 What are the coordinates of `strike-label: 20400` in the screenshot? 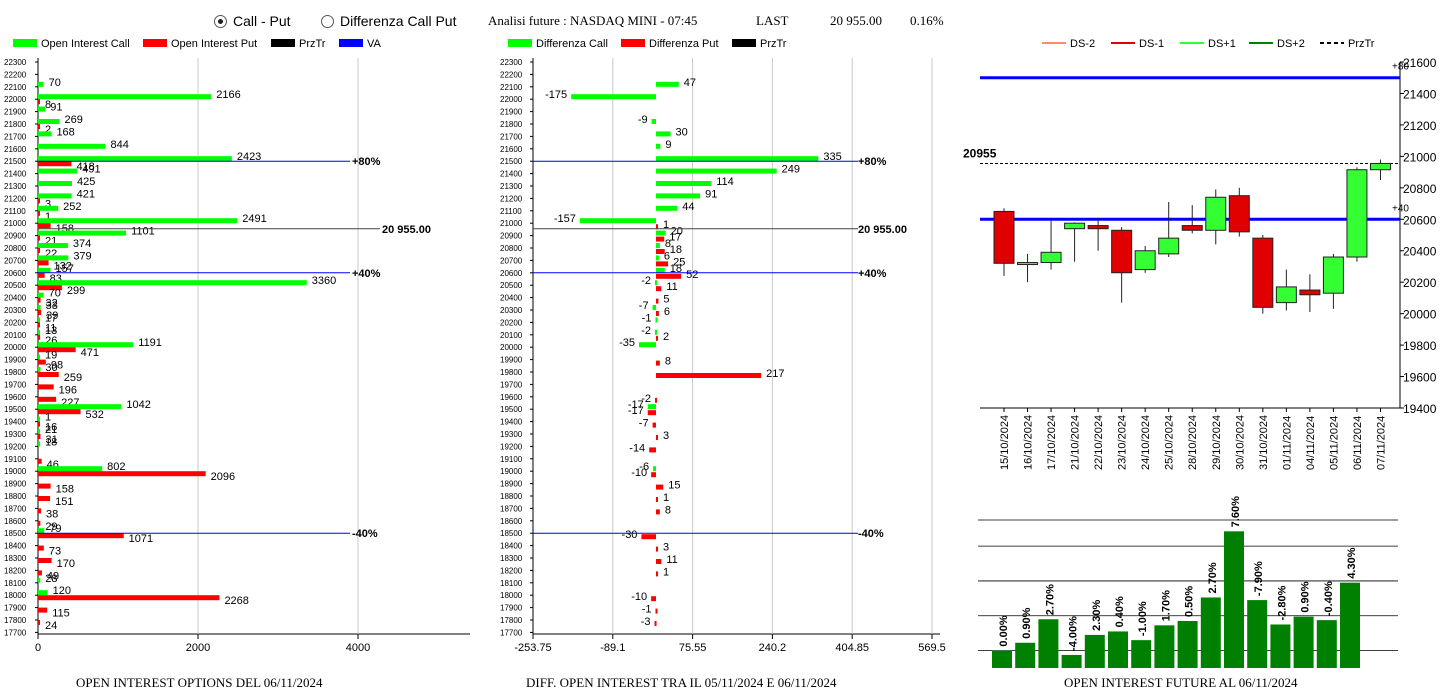 It's located at (15, 298).